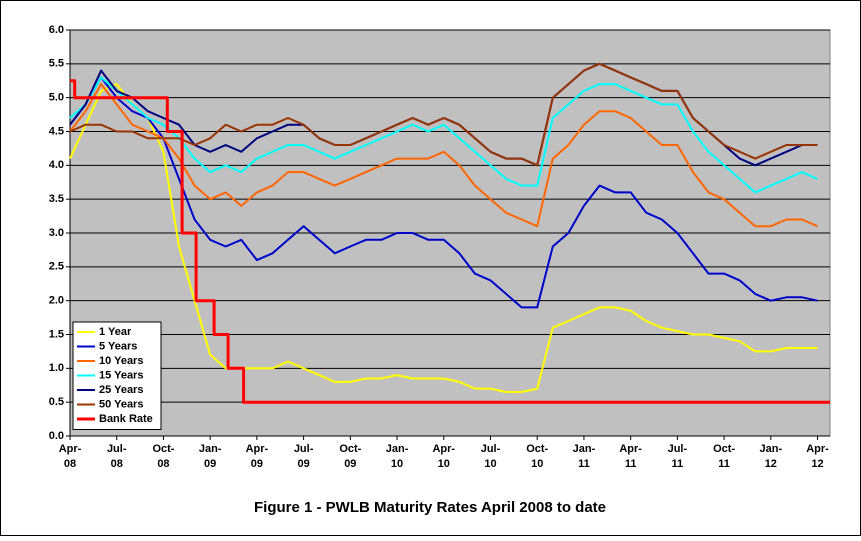 This screenshot has width=861, height=541. I want to click on legend-label: 15 Years, so click(121, 375).